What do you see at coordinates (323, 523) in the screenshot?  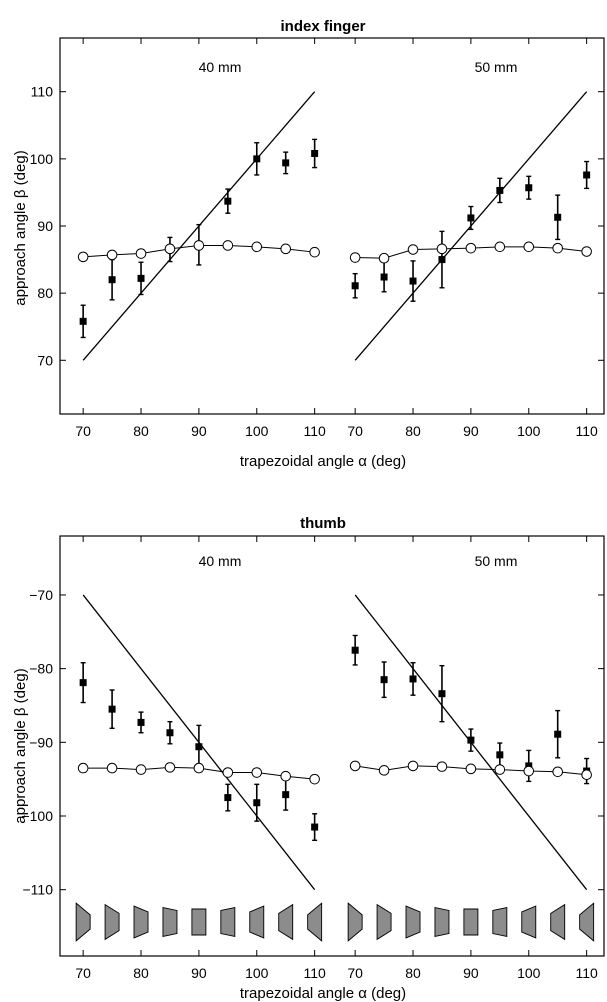 I see `chart-title: thumb` at bounding box center [323, 523].